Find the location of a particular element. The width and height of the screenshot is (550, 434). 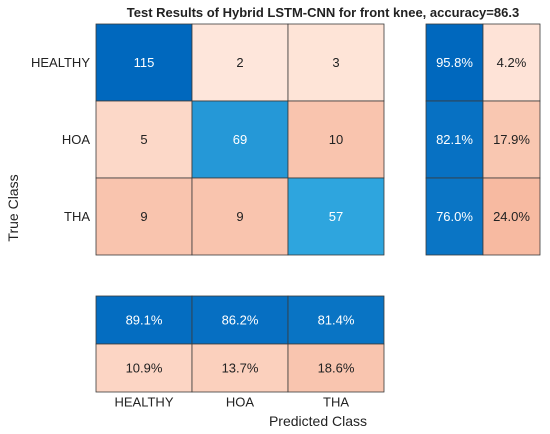

y-axis-label: True Class is located at coordinates (13, 207).